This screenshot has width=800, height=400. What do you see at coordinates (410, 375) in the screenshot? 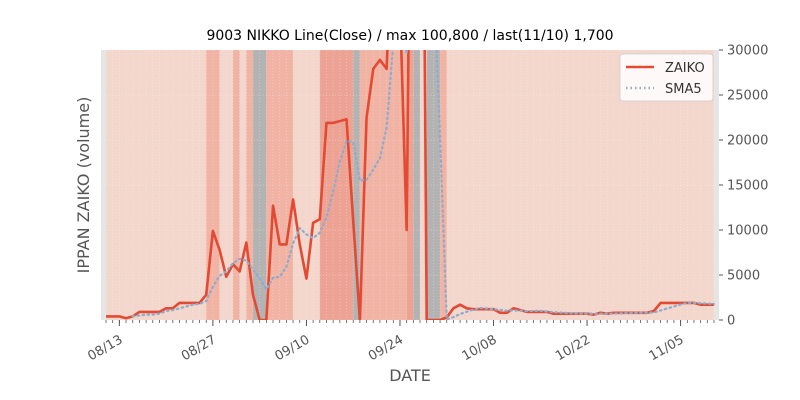
I see `x-axis-label: DATE` at bounding box center [410, 375].